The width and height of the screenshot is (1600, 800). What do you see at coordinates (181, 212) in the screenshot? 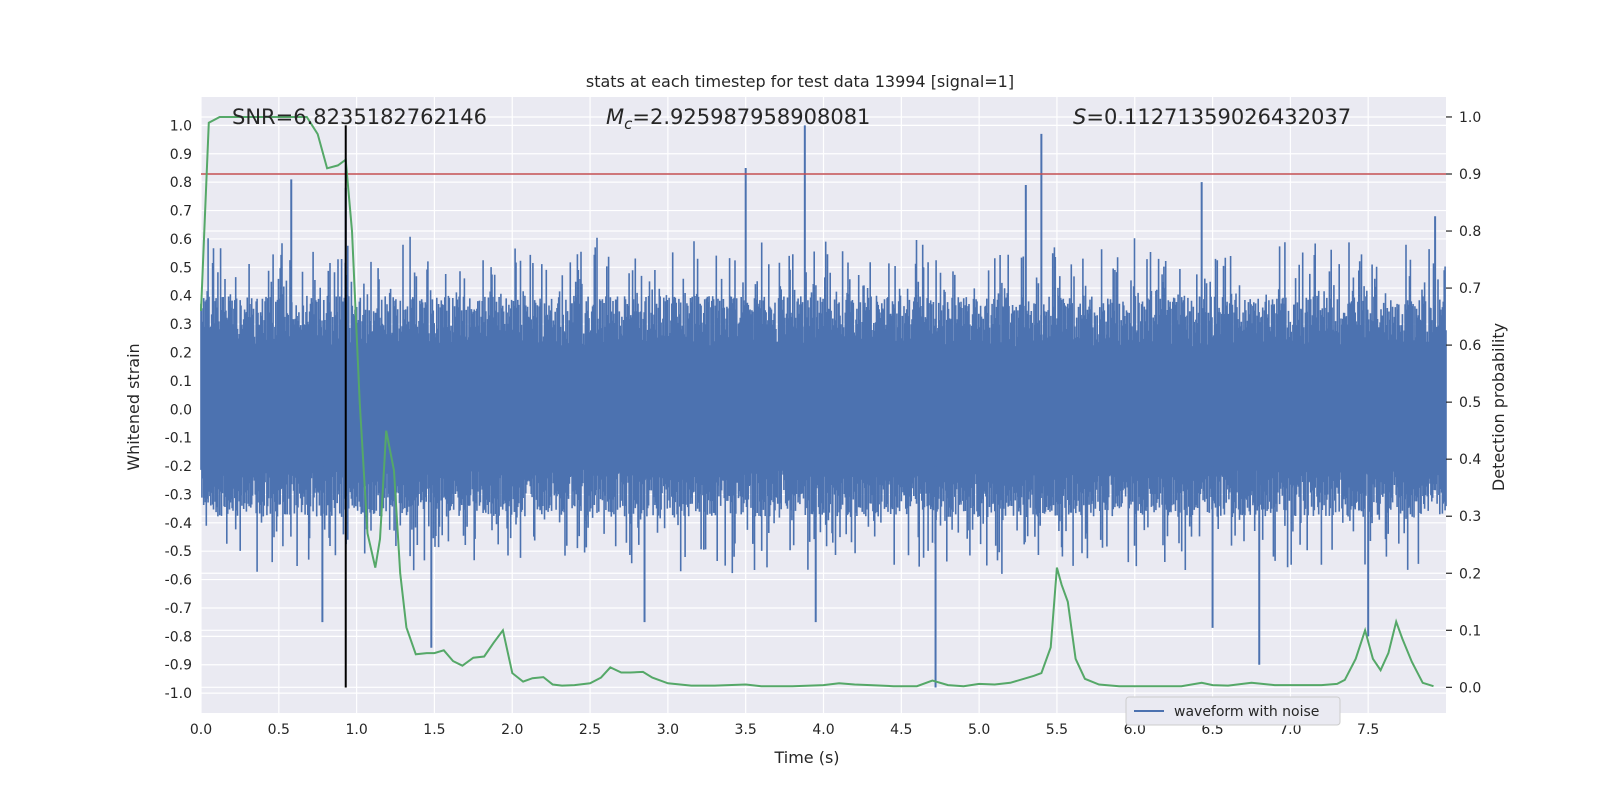
I see `left-tick-label: 0.7` at bounding box center [181, 212].